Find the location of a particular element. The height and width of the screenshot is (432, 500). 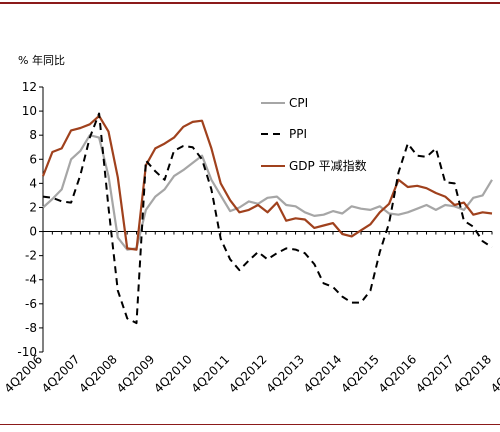

y-tick-label: 10 is located at coordinates (29, 111).